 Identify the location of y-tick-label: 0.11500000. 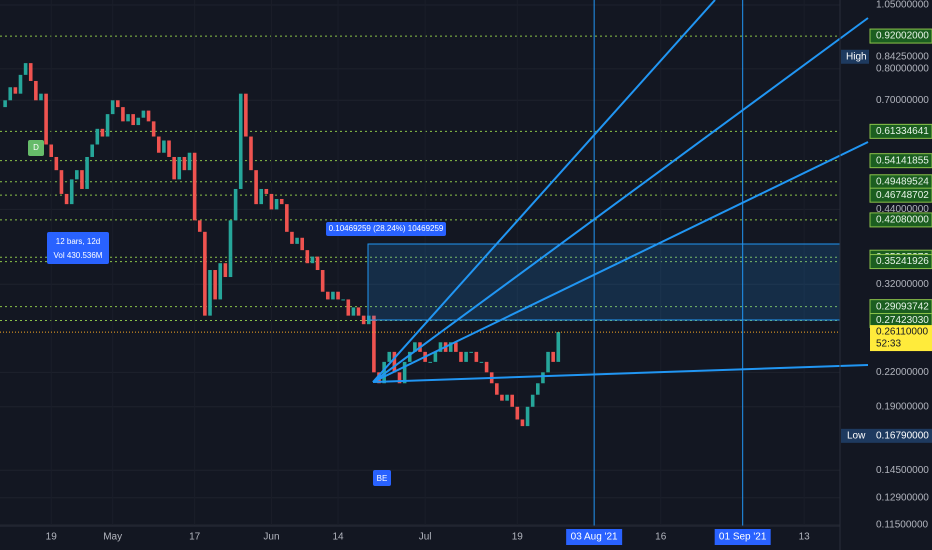
(902, 524).